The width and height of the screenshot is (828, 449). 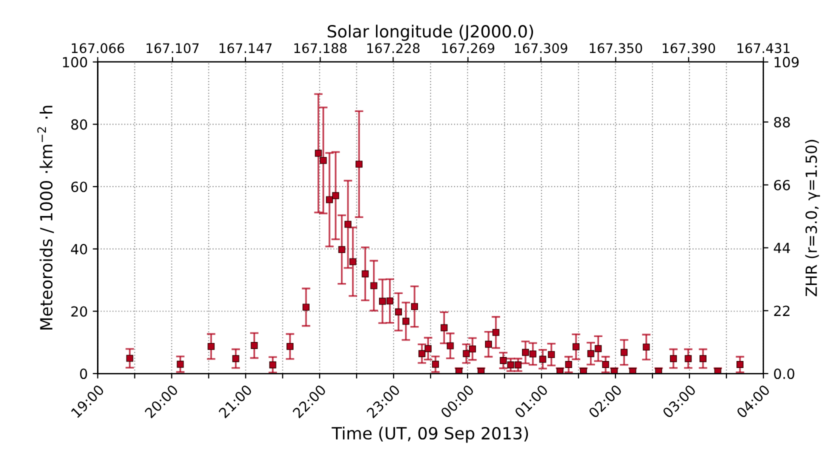 What do you see at coordinates (786, 62) in the screenshot?
I see `y2-tick-label: 109` at bounding box center [786, 62].